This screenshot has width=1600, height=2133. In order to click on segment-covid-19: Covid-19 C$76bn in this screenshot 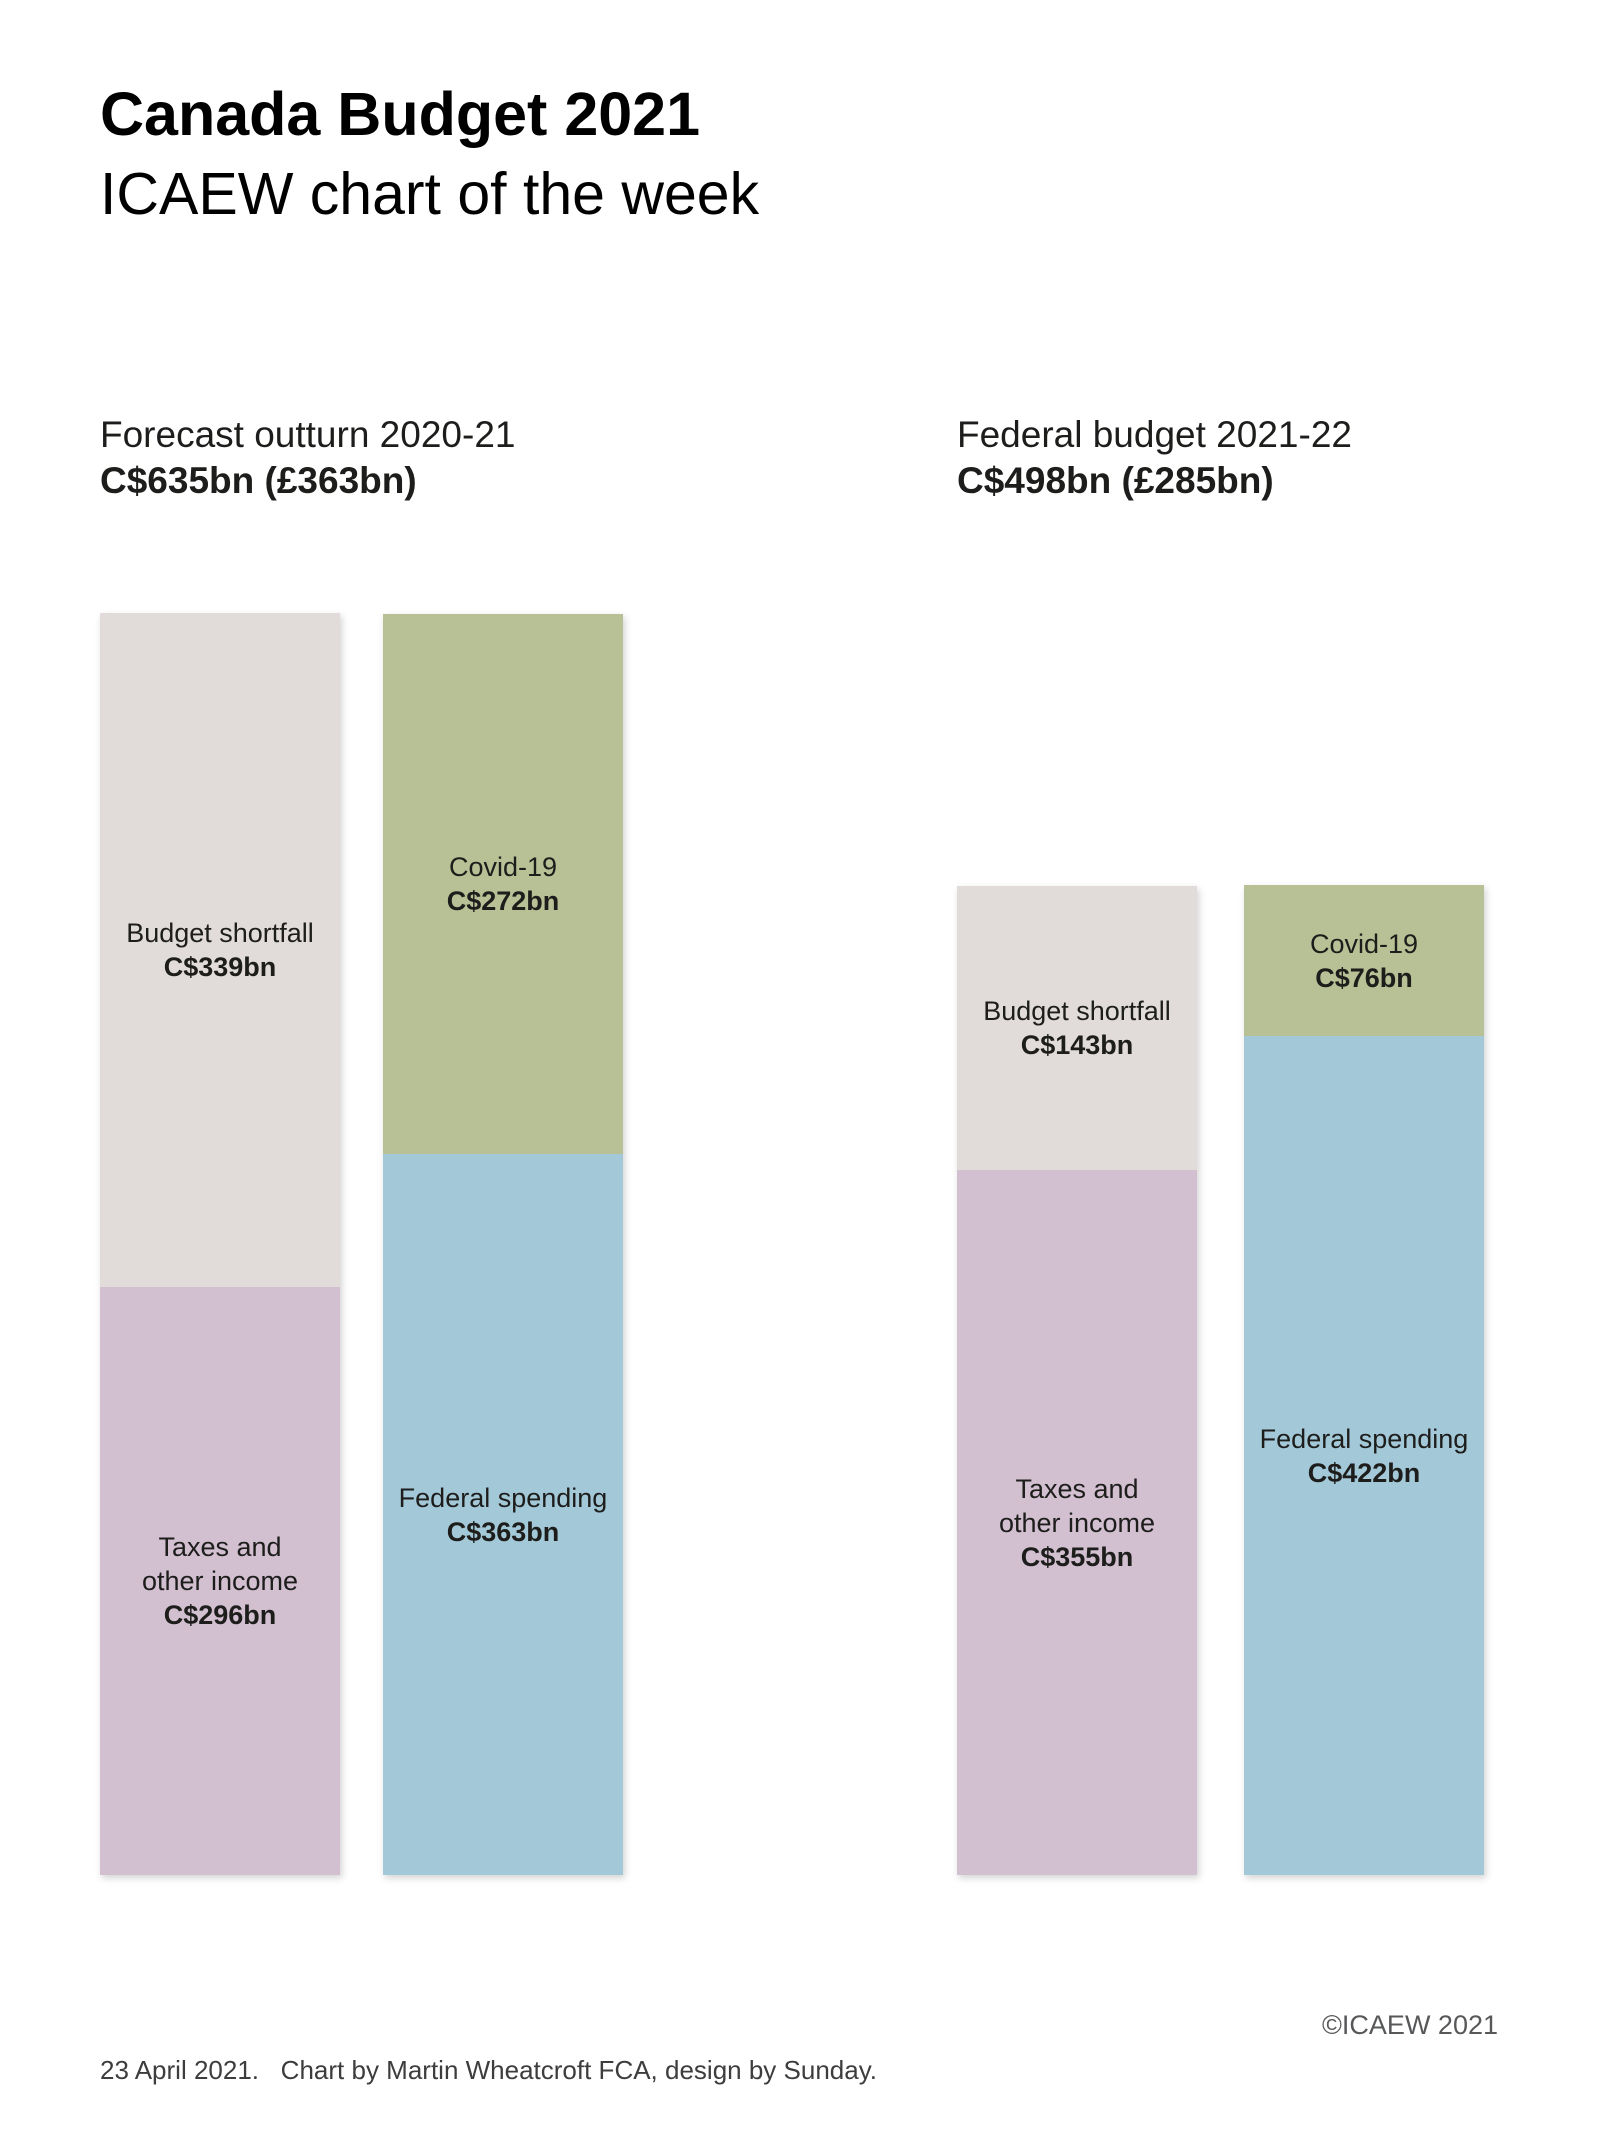, I will do `click(1364, 960)`.